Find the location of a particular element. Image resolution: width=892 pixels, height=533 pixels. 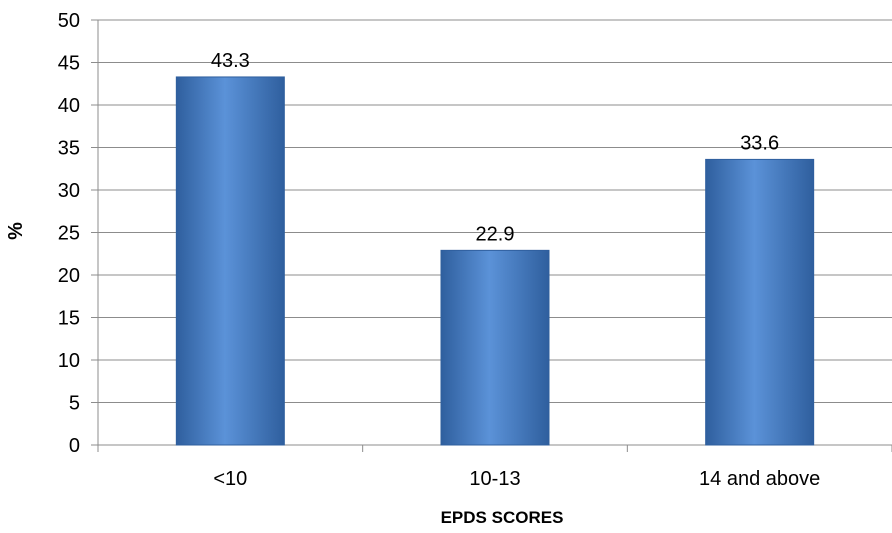

y-tick-label: 30 is located at coordinates (69, 191).